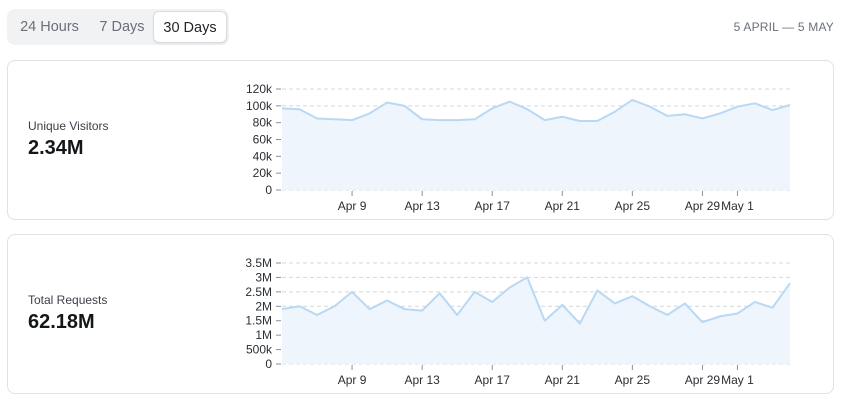 Image resolution: width=847 pixels, height=402 pixels. I want to click on y-tick-label: 1M, so click(263, 335).